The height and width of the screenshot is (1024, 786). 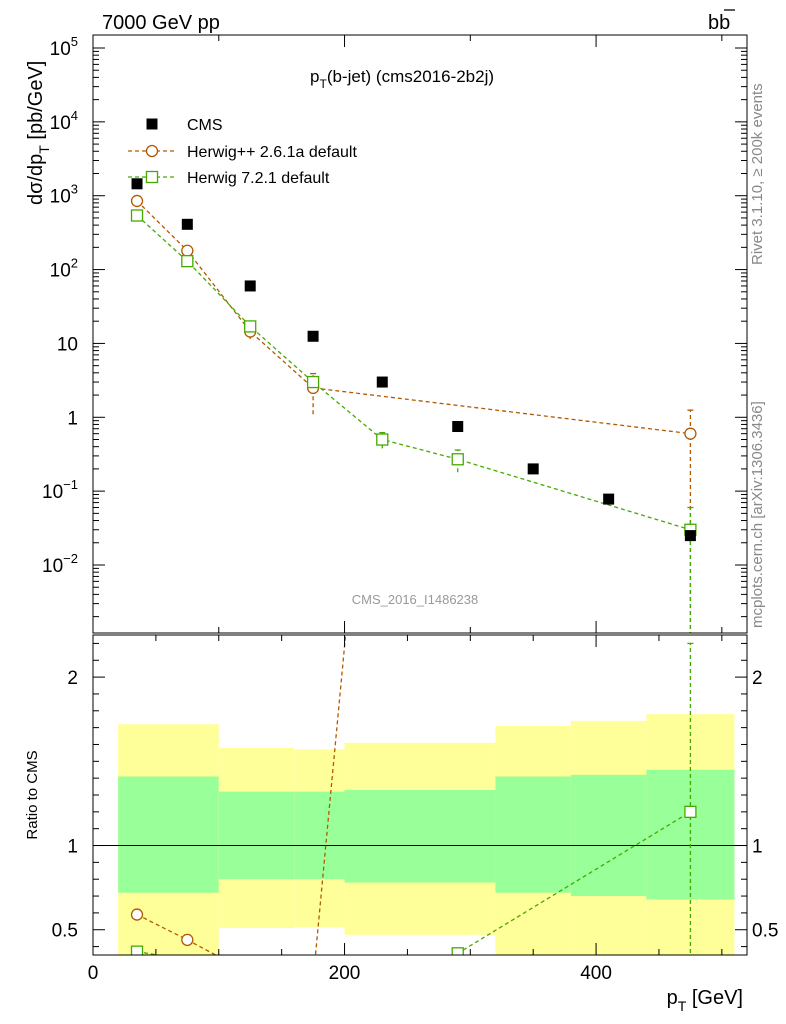 I want to click on y-tick-label: 10⁻², so click(x=60, y=564).